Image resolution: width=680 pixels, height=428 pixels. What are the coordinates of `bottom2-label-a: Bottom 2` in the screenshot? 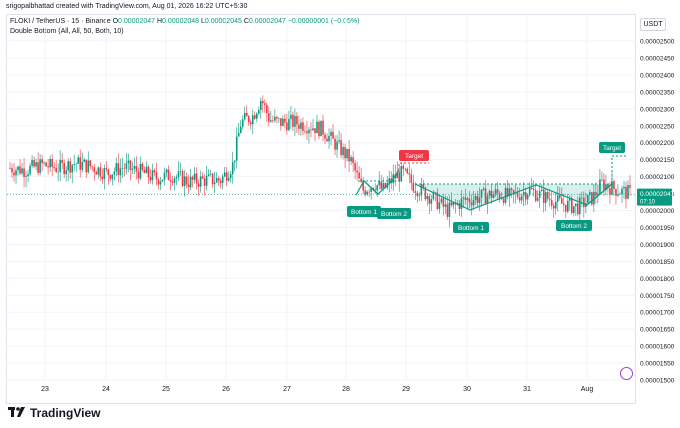 It's located at (394, 213).